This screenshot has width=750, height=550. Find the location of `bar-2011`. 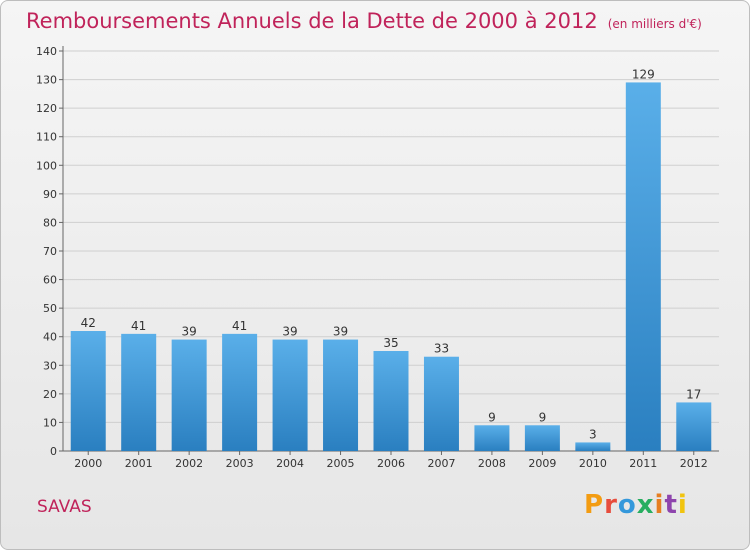

bar-2011 is located at coordinates (643, 266).